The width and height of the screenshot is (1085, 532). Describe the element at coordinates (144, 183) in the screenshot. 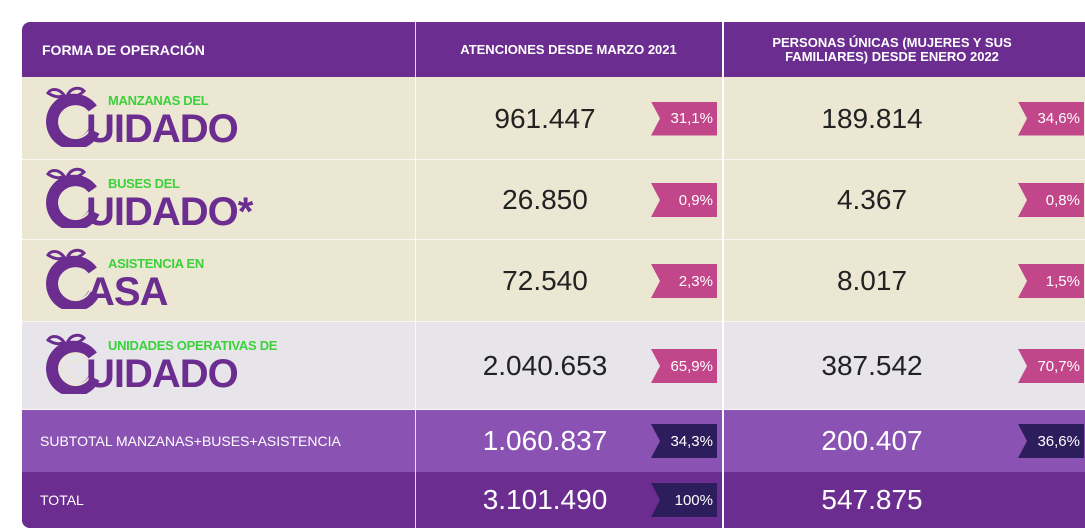

I see `logo-small-text: BUSES DEL` at that location.